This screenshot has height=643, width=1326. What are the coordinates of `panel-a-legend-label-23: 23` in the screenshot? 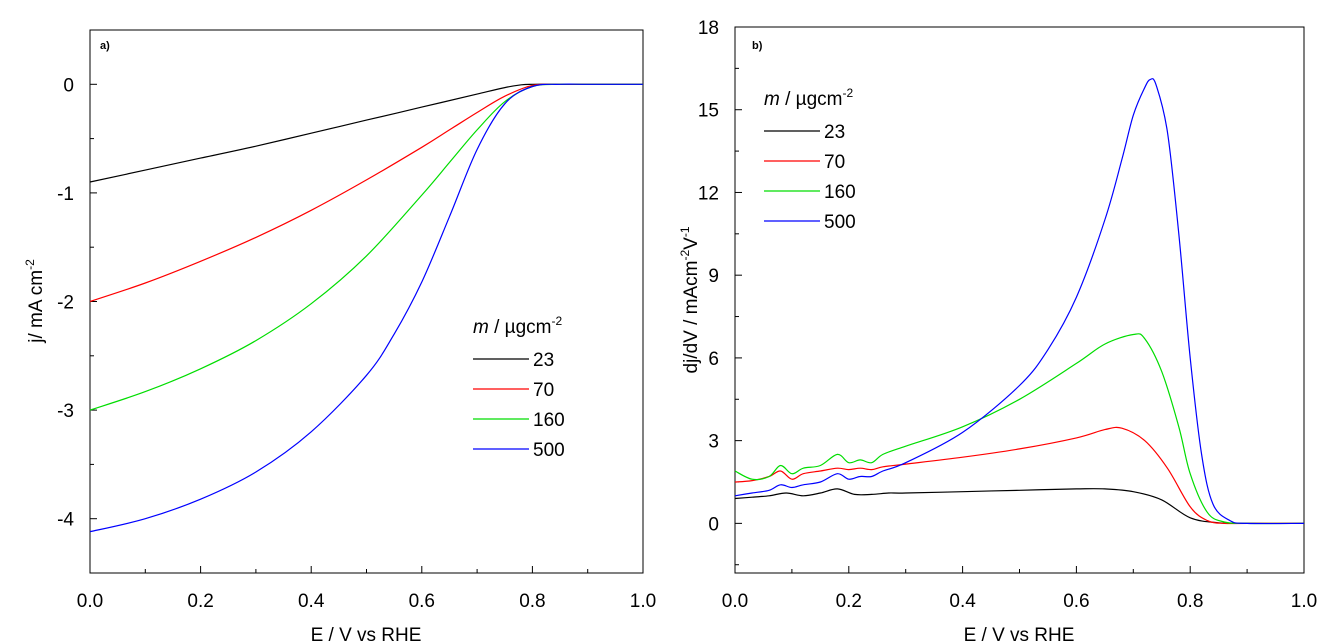 It's located at (543, 360).